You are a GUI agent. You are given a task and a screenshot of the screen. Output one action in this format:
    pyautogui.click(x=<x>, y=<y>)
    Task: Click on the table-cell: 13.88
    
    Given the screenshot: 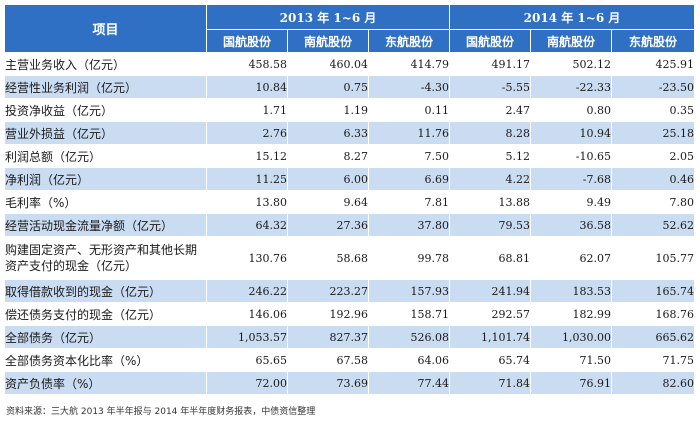 What is the action you would take?
    pyautogui.click(x=490, y=202)
    